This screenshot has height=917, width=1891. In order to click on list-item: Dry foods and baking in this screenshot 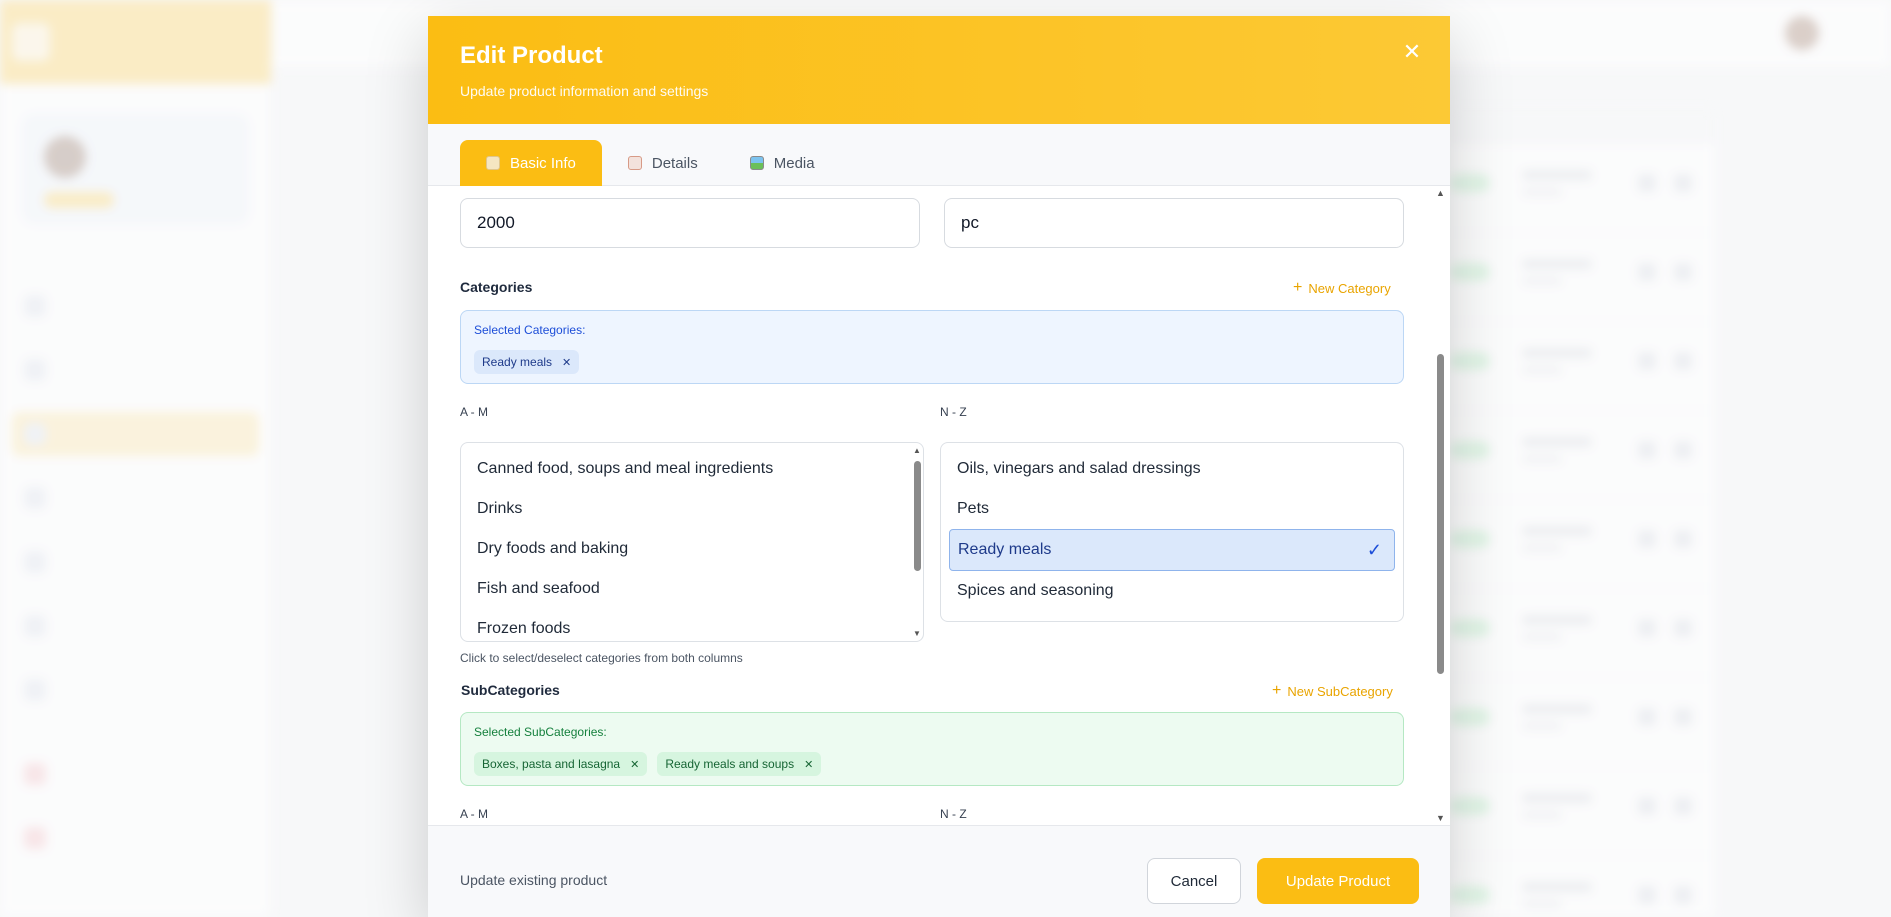, I will do `click(553, 548)`.